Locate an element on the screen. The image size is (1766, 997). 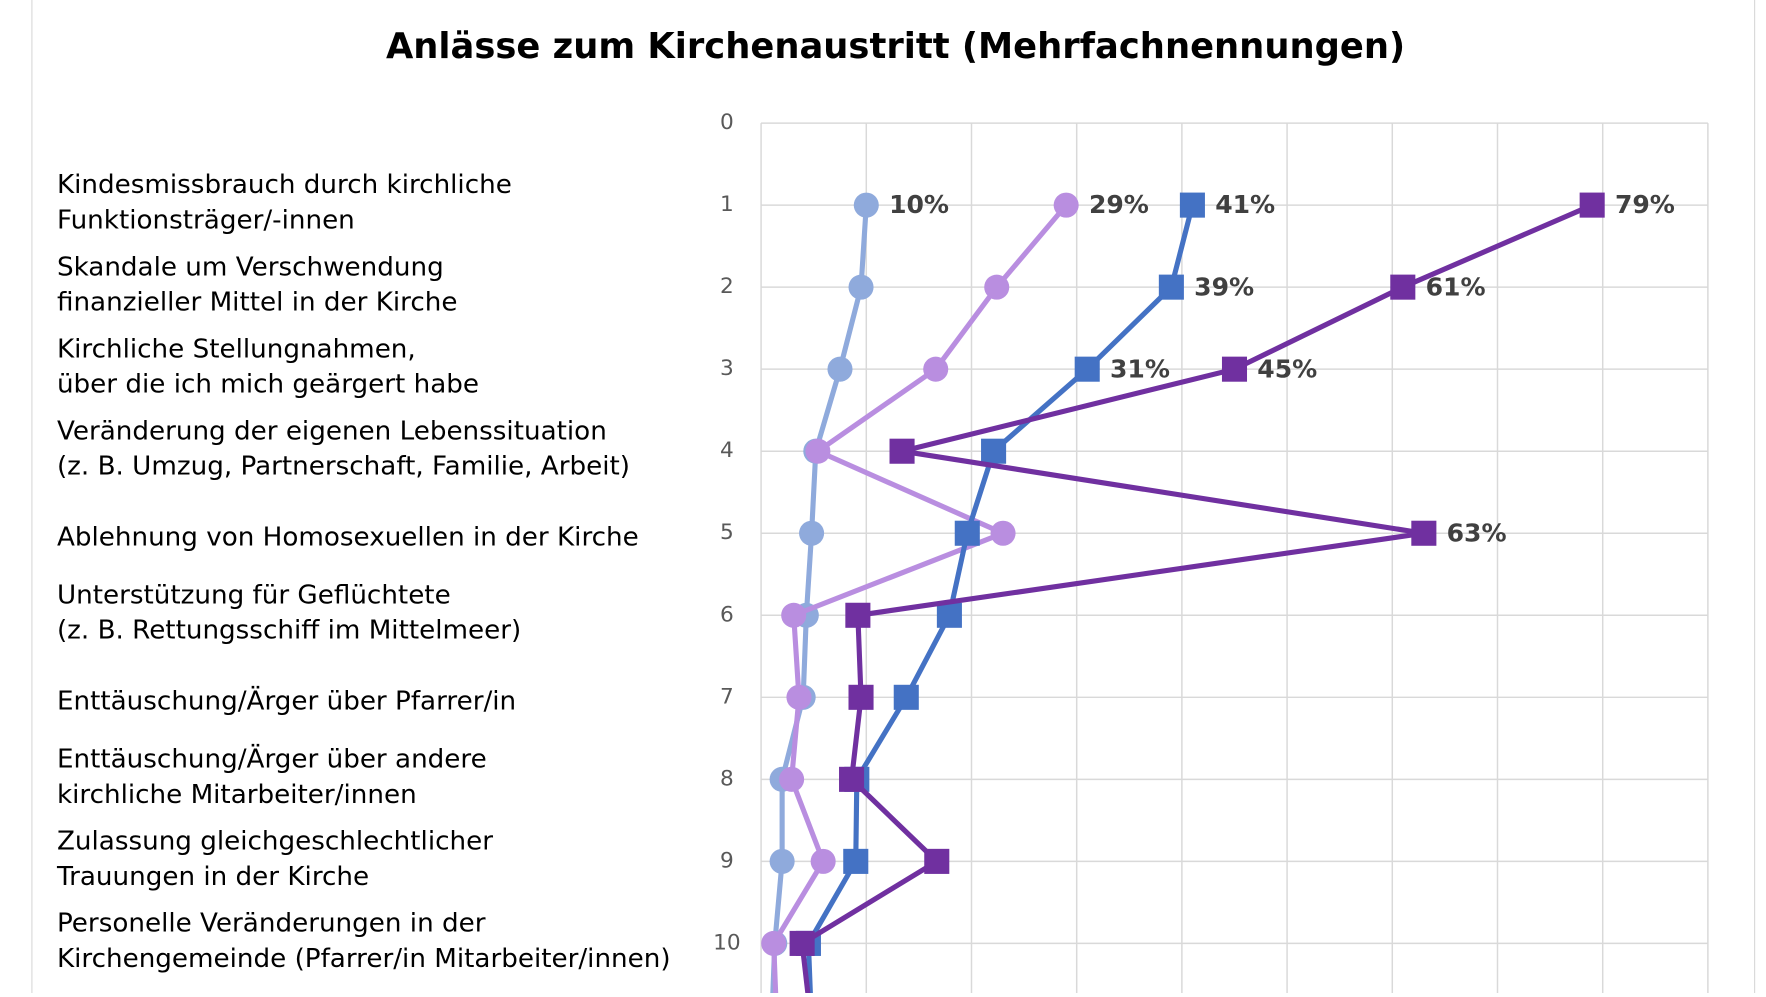
y-tick-label: 2 is located at coordinates (727, 286).